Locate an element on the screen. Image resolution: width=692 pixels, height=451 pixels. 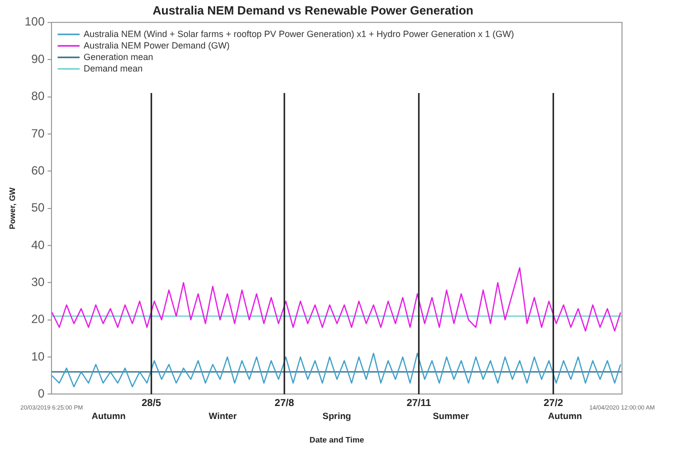
y-tick-label: 0 is located at coordinates (41, 393).